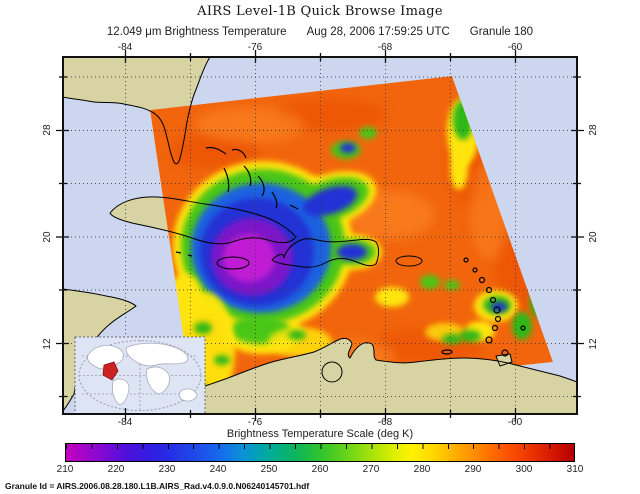  What do you see at coordinates (422, 469) in the screenshot?
I see `colorbar-tick-label: 280` at bounding box center [422, 469].